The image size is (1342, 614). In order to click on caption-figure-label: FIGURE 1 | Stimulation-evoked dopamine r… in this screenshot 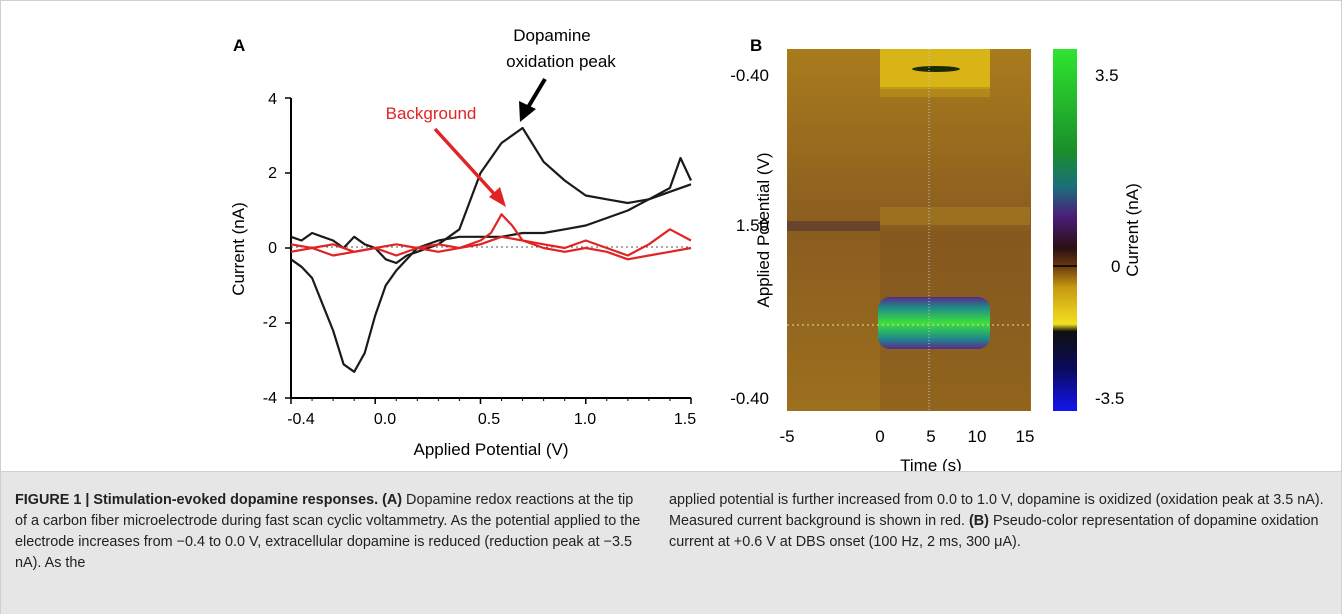, I will do `click(197, 500)`.